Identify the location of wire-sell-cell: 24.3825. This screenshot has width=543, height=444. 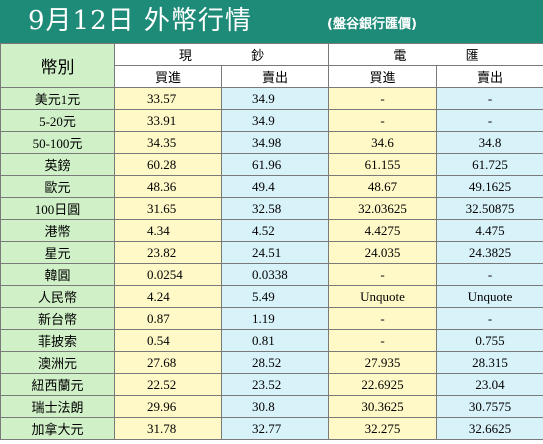
(489, 252).